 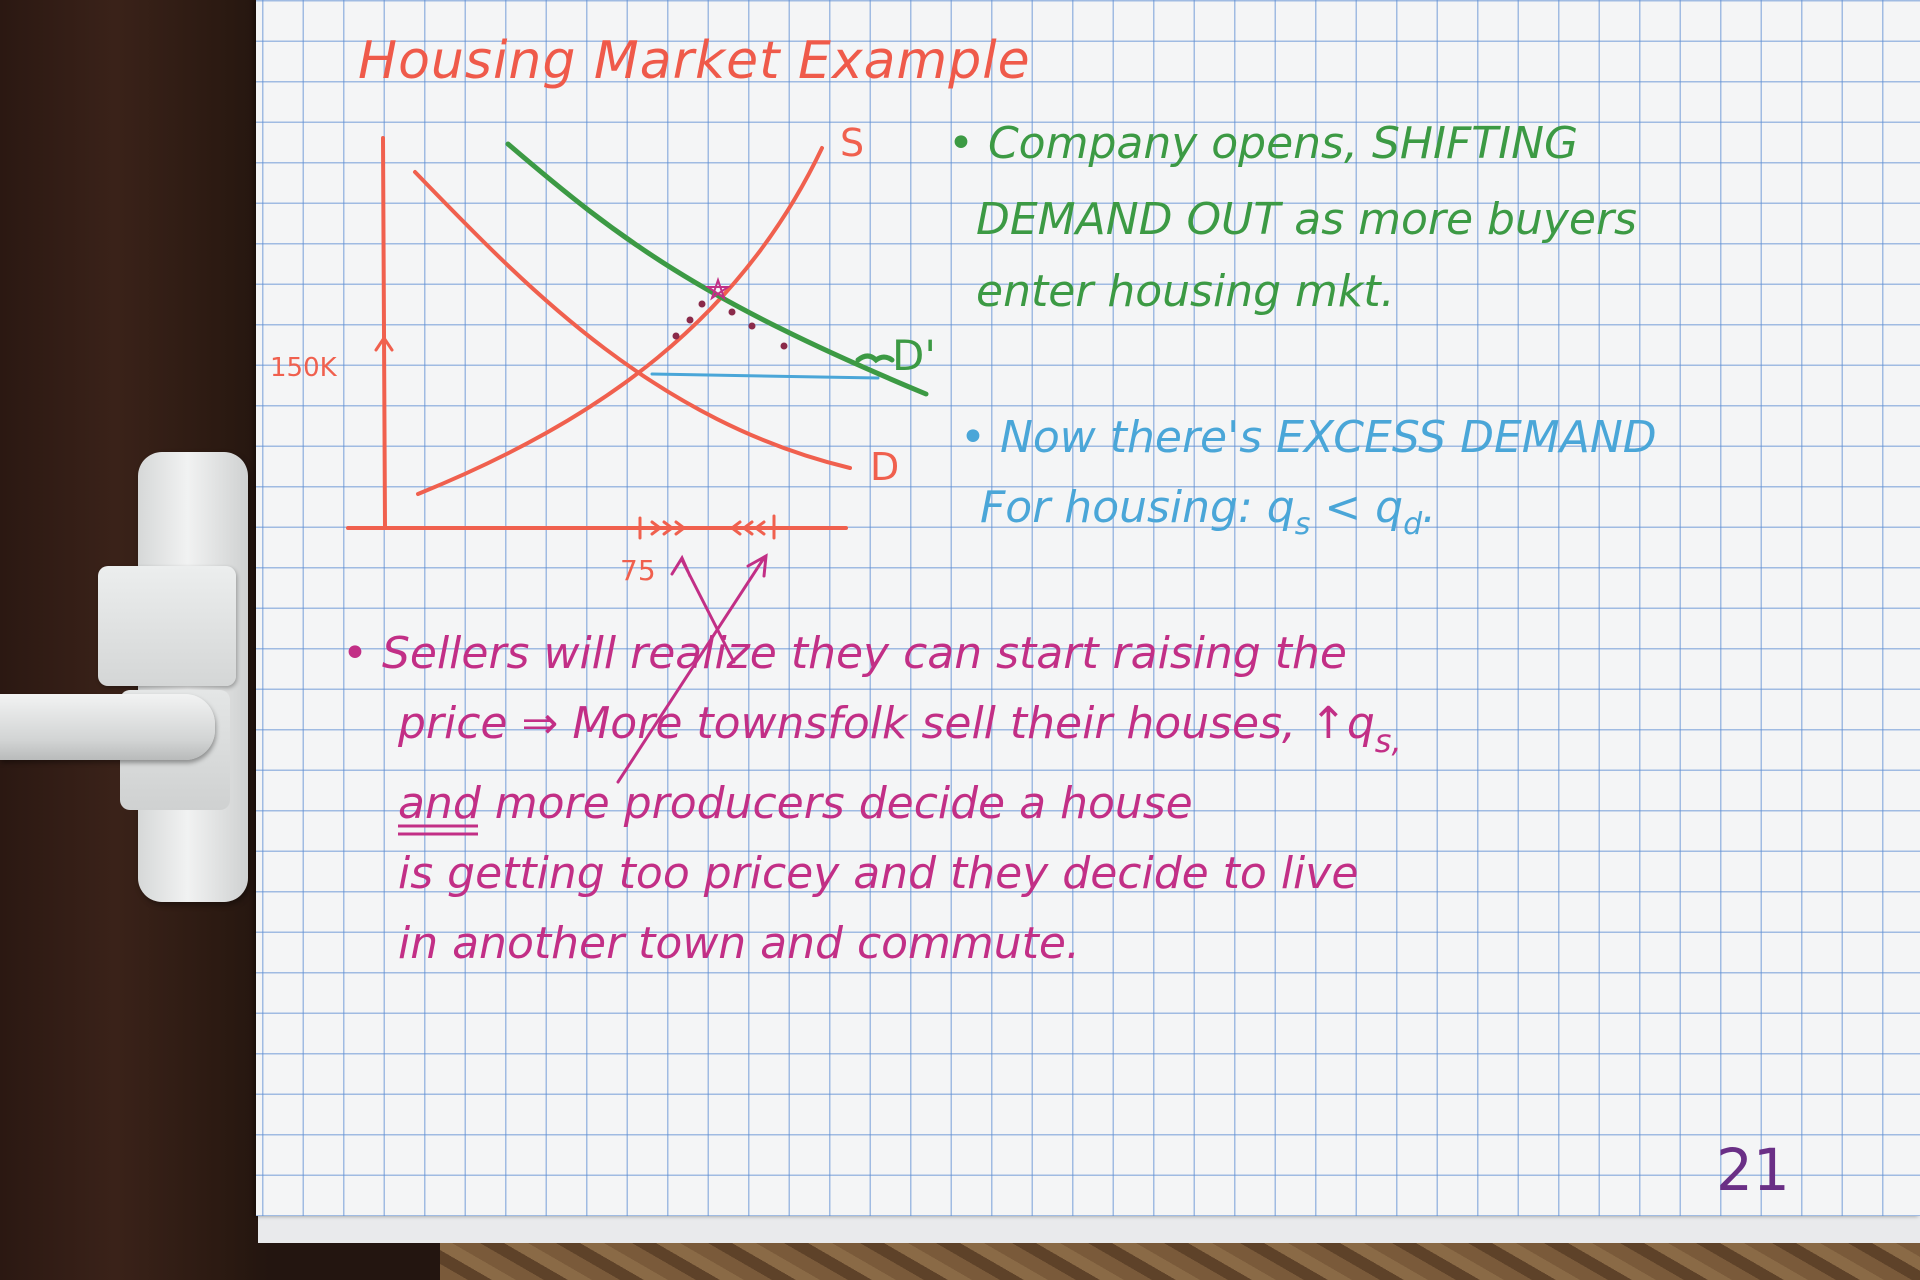 What do you see at coordinates (1185, 291) in the screenshot?
I see `green-note-line-3: enter housing mkt.` at bounding box center [1185, 291].